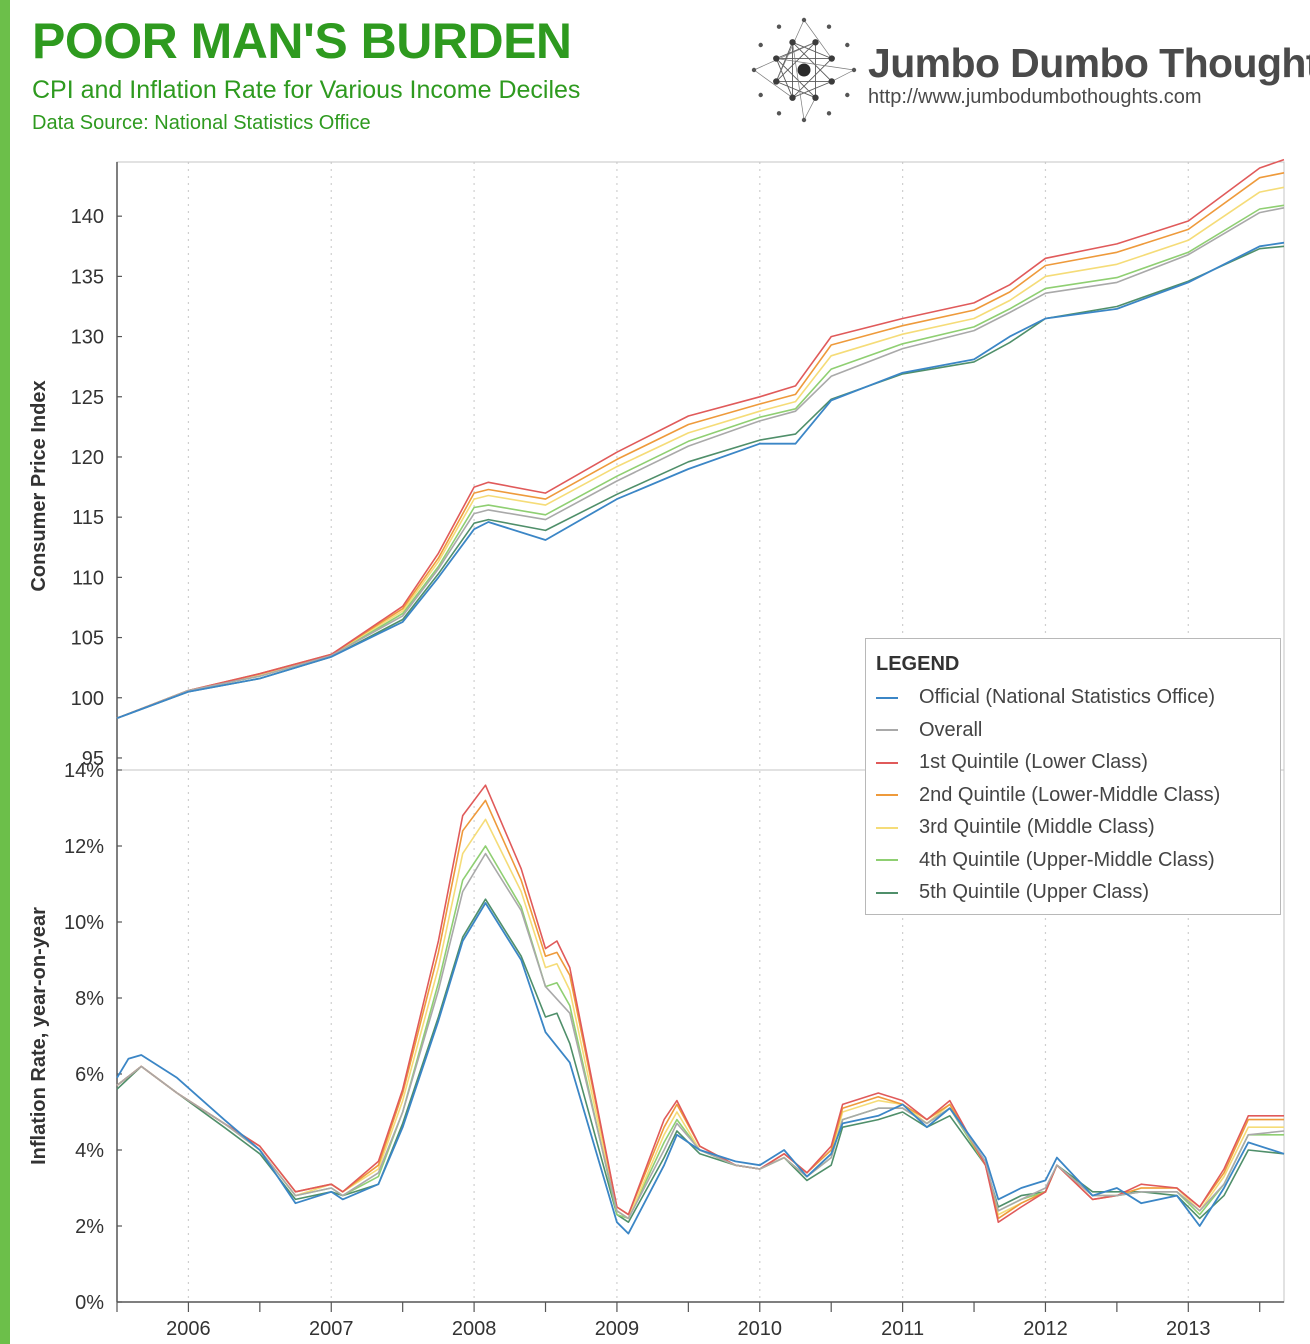  I want to click on brand-name: Jumbo Dumbo Thoughts, so click(1089, 63).